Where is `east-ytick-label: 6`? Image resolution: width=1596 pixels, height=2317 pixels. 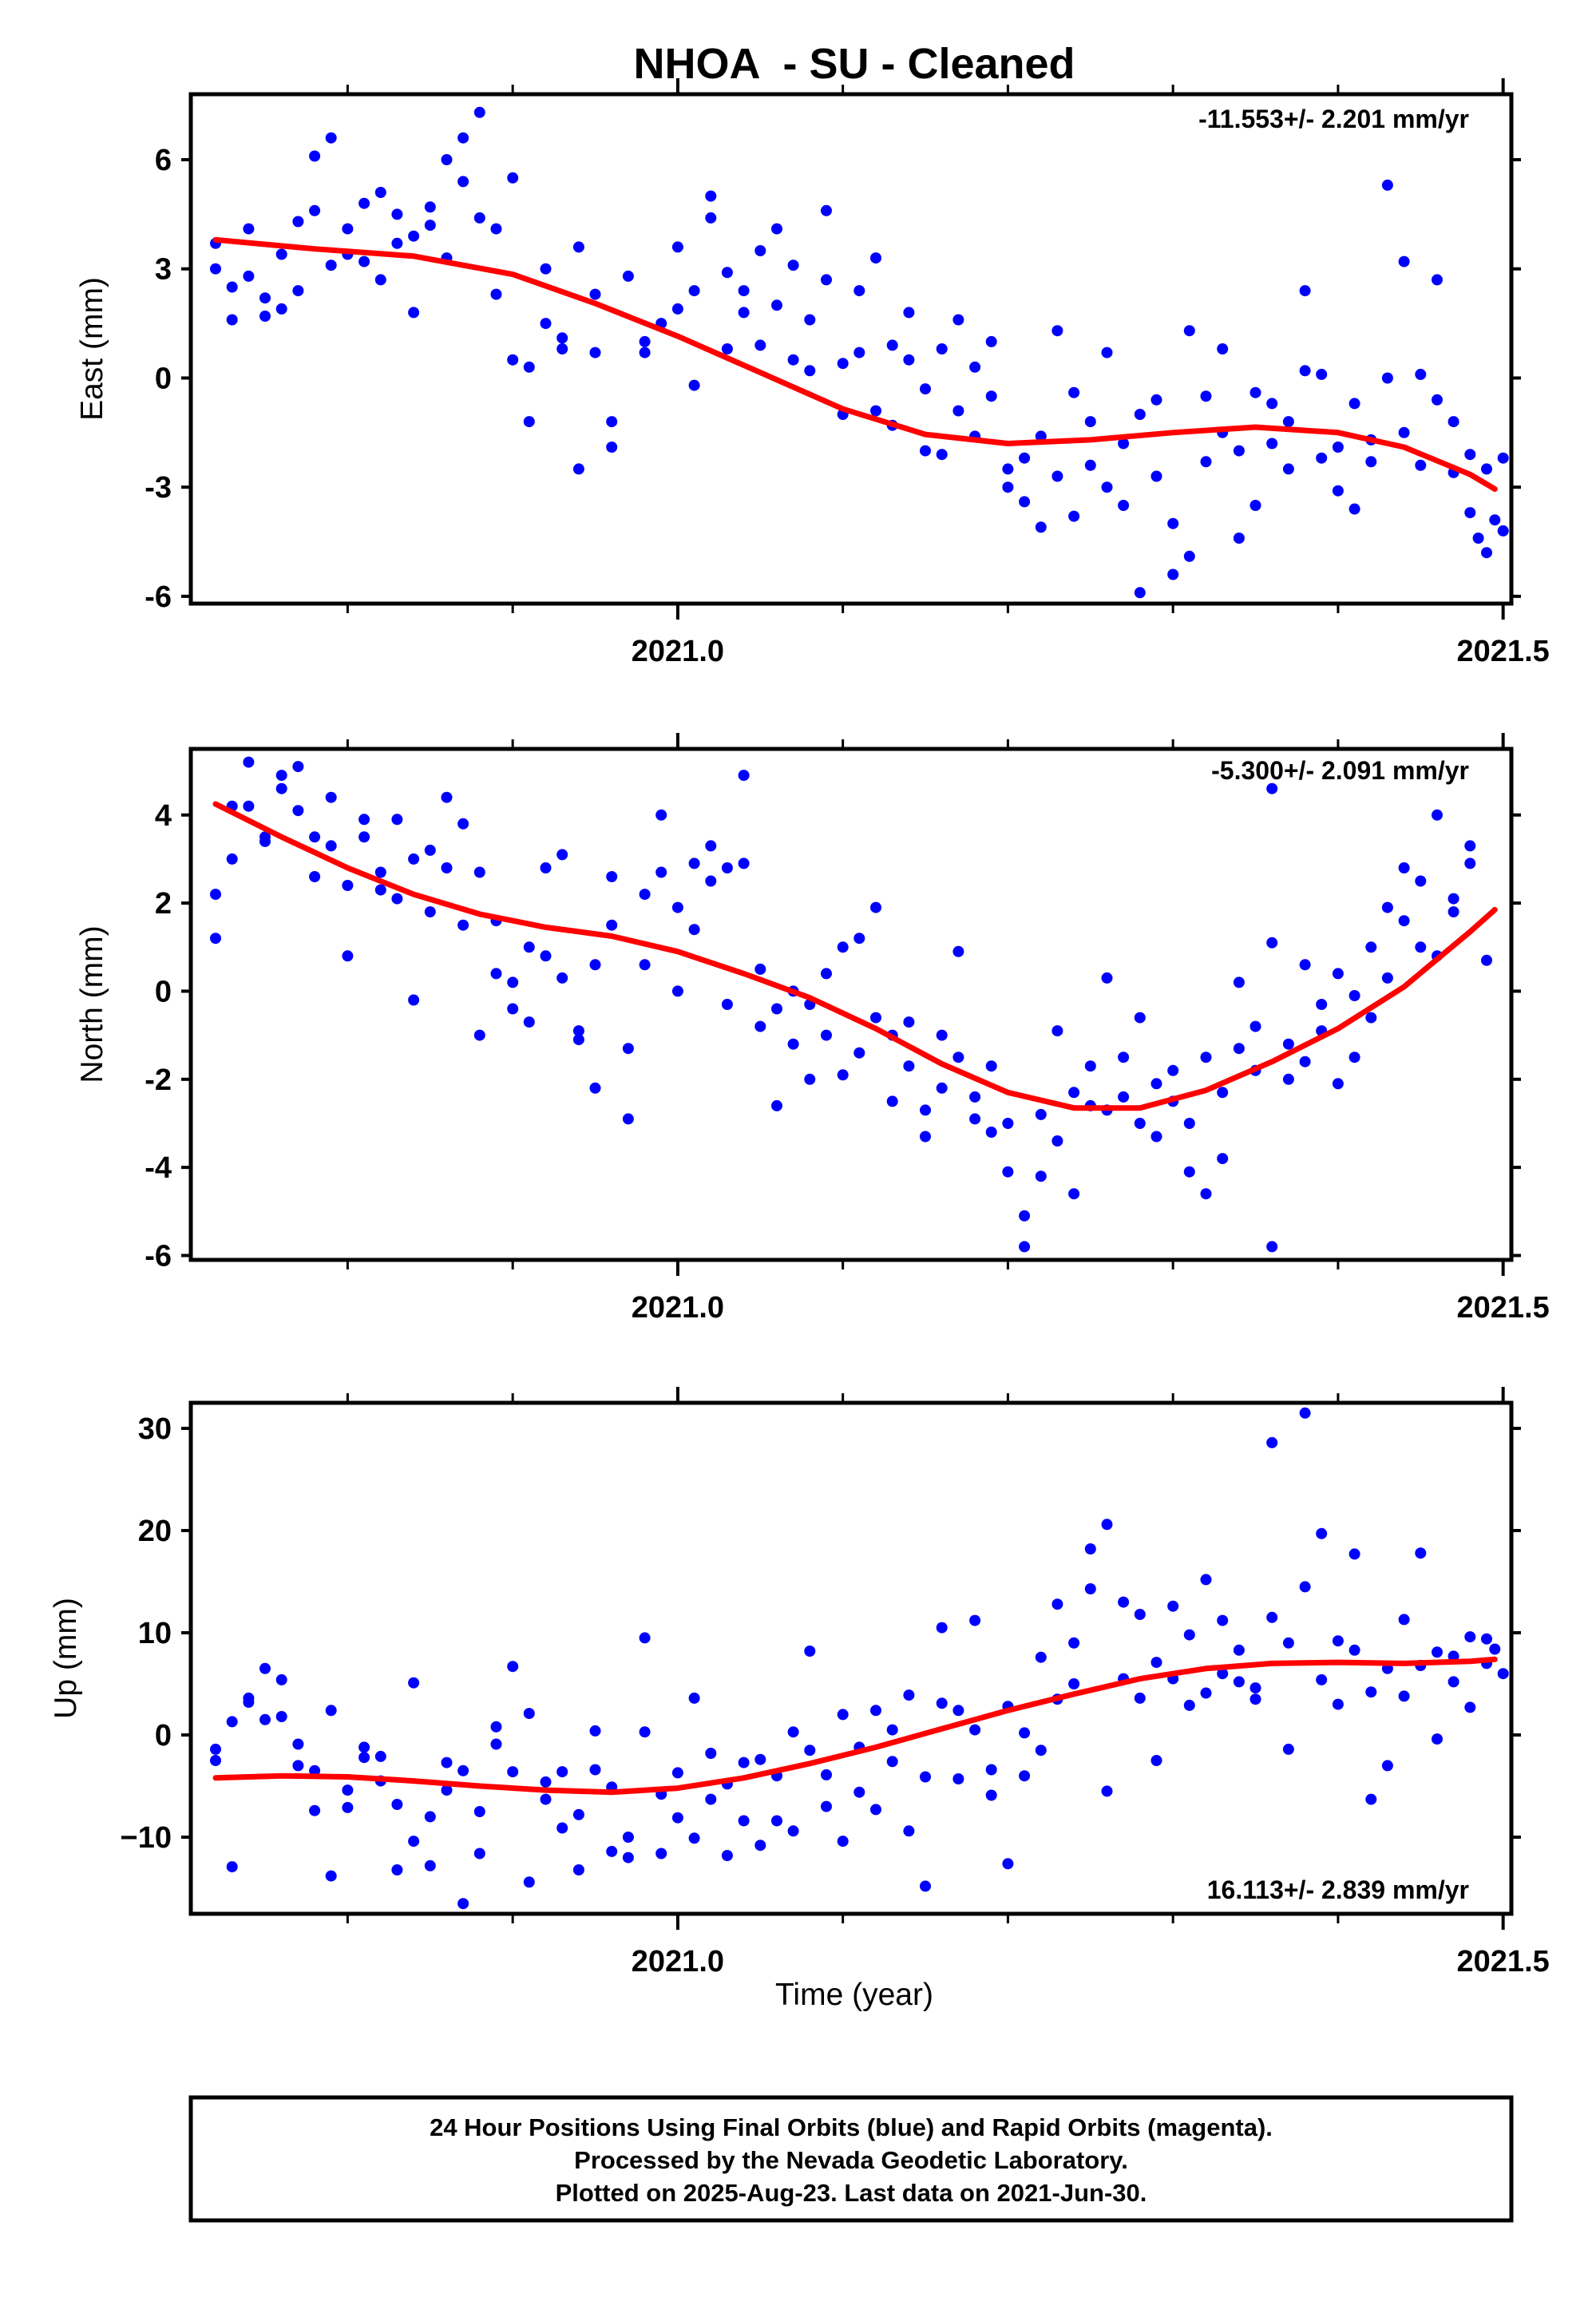 east-ytick-label: 6 is located at coordinates (163, 160).